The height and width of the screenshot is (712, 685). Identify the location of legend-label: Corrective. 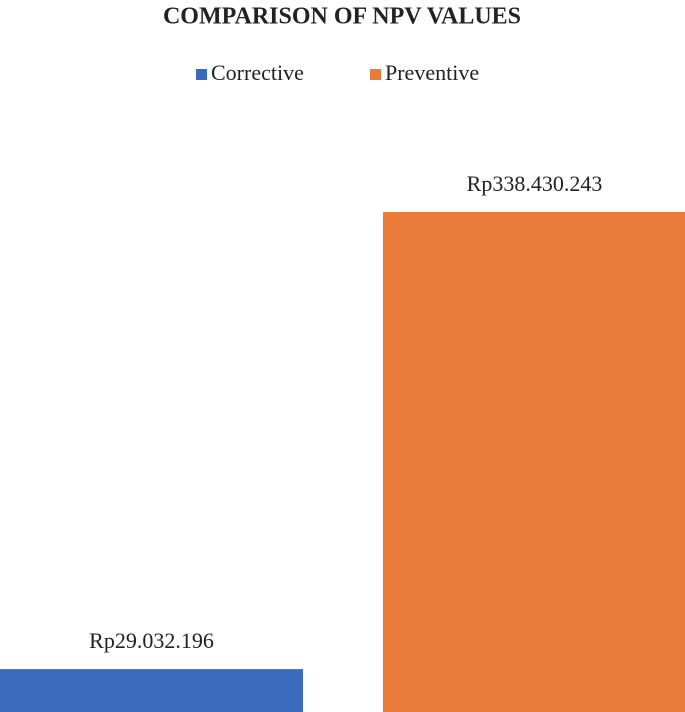
(257, 72).